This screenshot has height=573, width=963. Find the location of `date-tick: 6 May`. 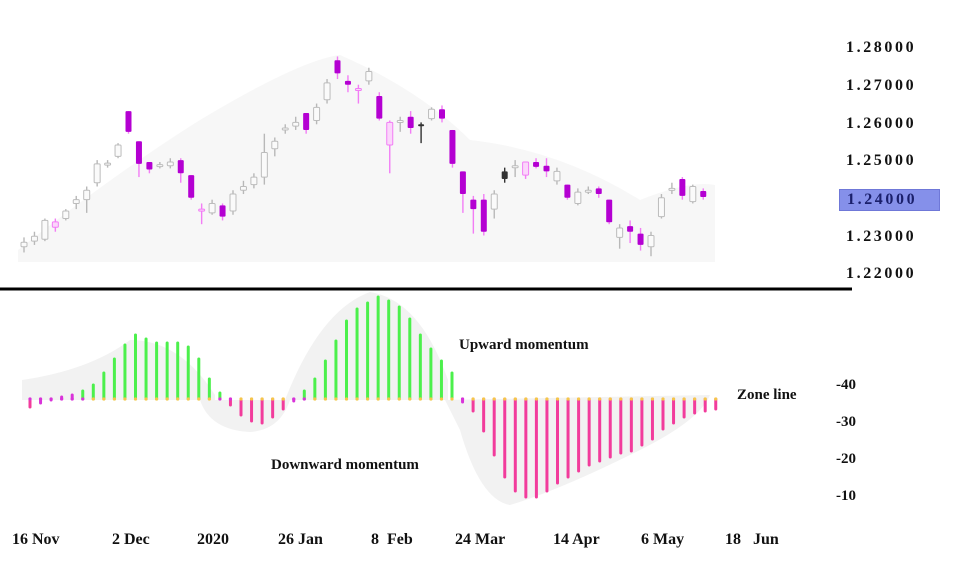

date-tick: 6 May is located at coordinates (663, 539).